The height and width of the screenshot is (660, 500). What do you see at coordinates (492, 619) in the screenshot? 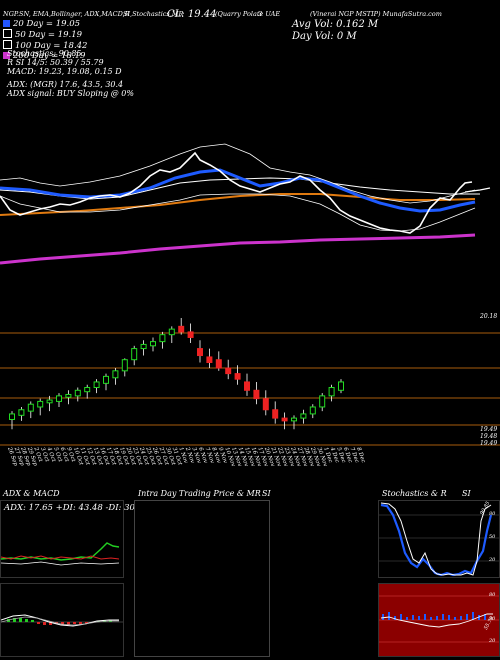
I see `rsi-level-50: 50` at bounding box center [492, 619].